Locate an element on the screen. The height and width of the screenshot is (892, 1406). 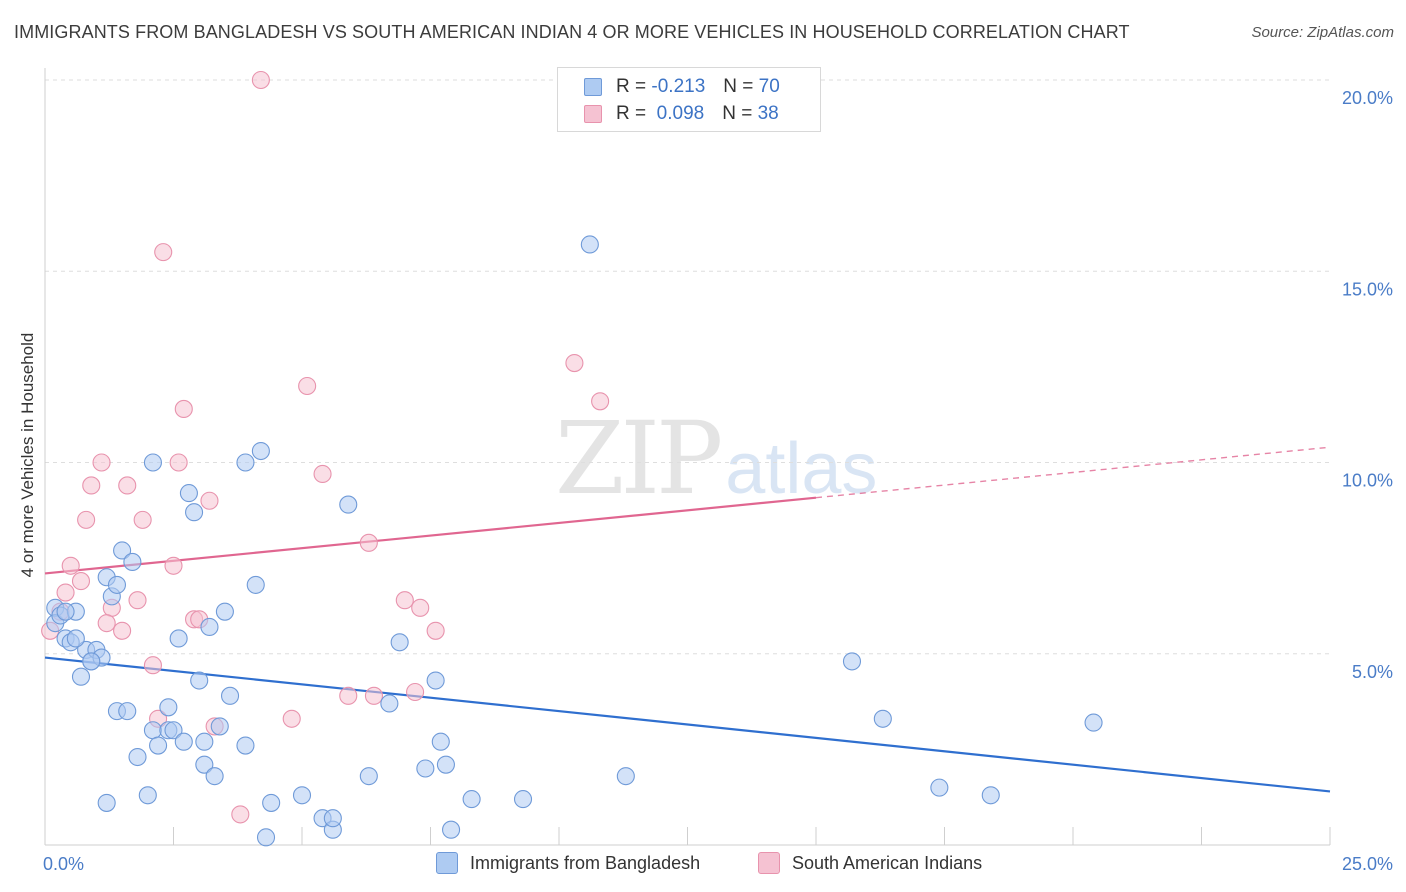
legend-item-bangladesh: Immigrants from Bangladesh is located at coordinates (568, 863).